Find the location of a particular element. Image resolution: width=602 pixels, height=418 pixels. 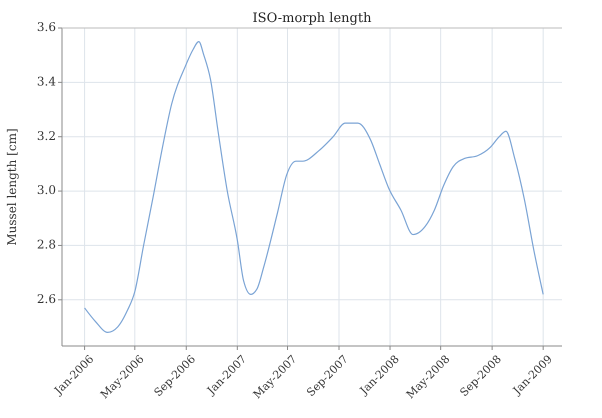

y-tick-label: 3.0 is located at coordinates (46, 190).